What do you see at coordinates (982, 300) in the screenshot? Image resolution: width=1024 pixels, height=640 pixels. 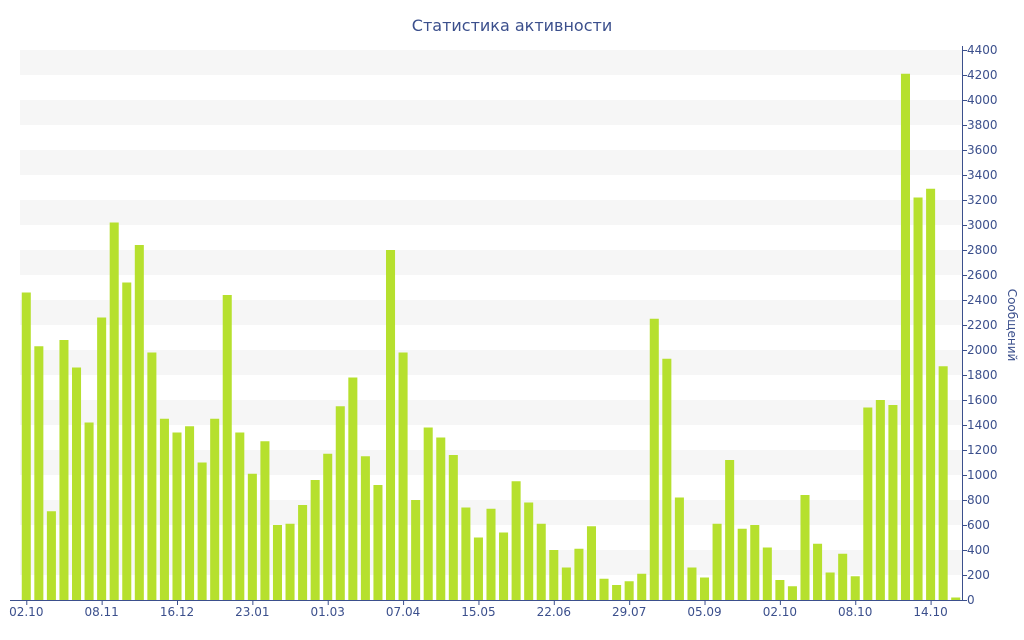 I see `y-tick-label: 2400` at bounding box center [982, 300].